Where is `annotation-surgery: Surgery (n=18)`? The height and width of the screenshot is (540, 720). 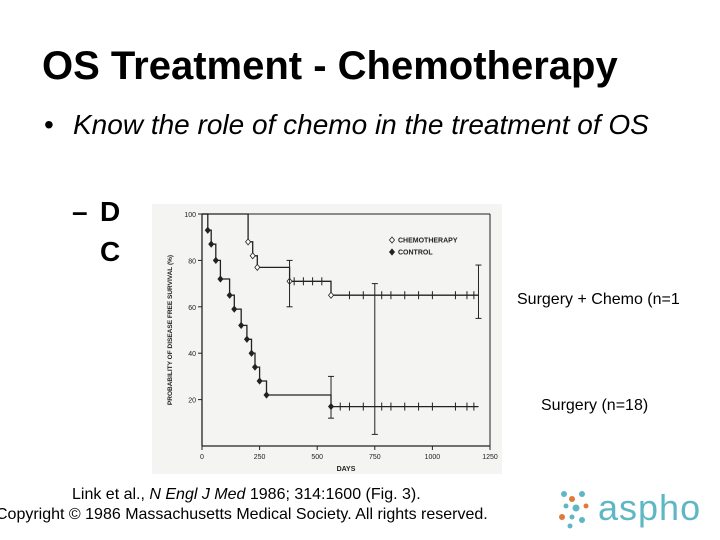
annotation-surgery: Surgery (n=18) is located at coordinates (595, 405).